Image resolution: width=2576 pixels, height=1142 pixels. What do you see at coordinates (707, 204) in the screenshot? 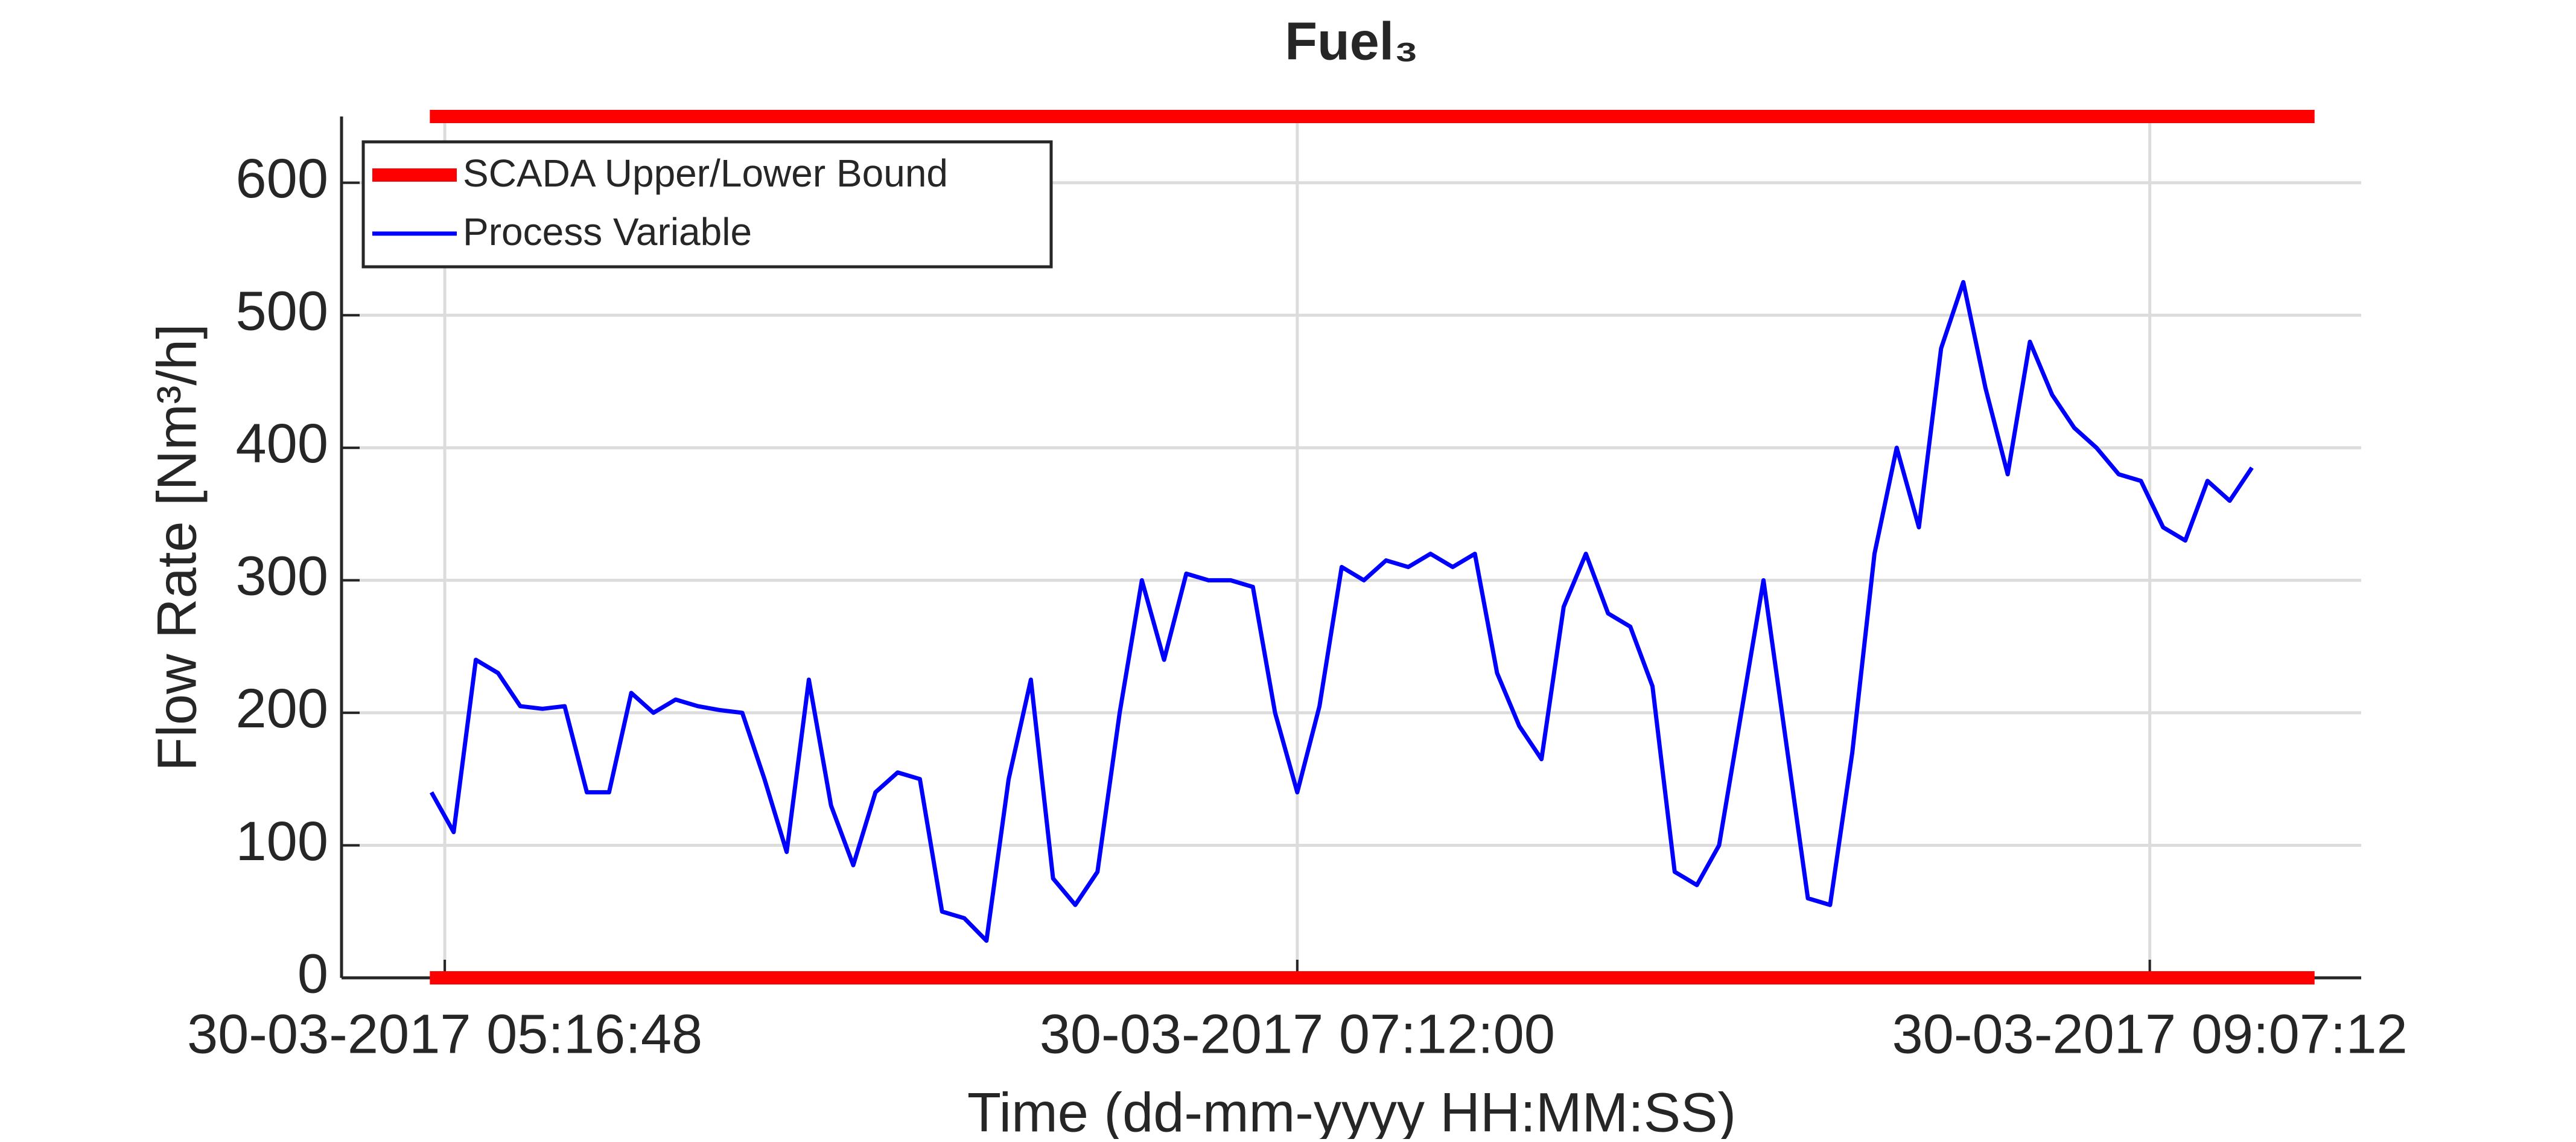
I see `legend-box` at bounding box center [707, 204].